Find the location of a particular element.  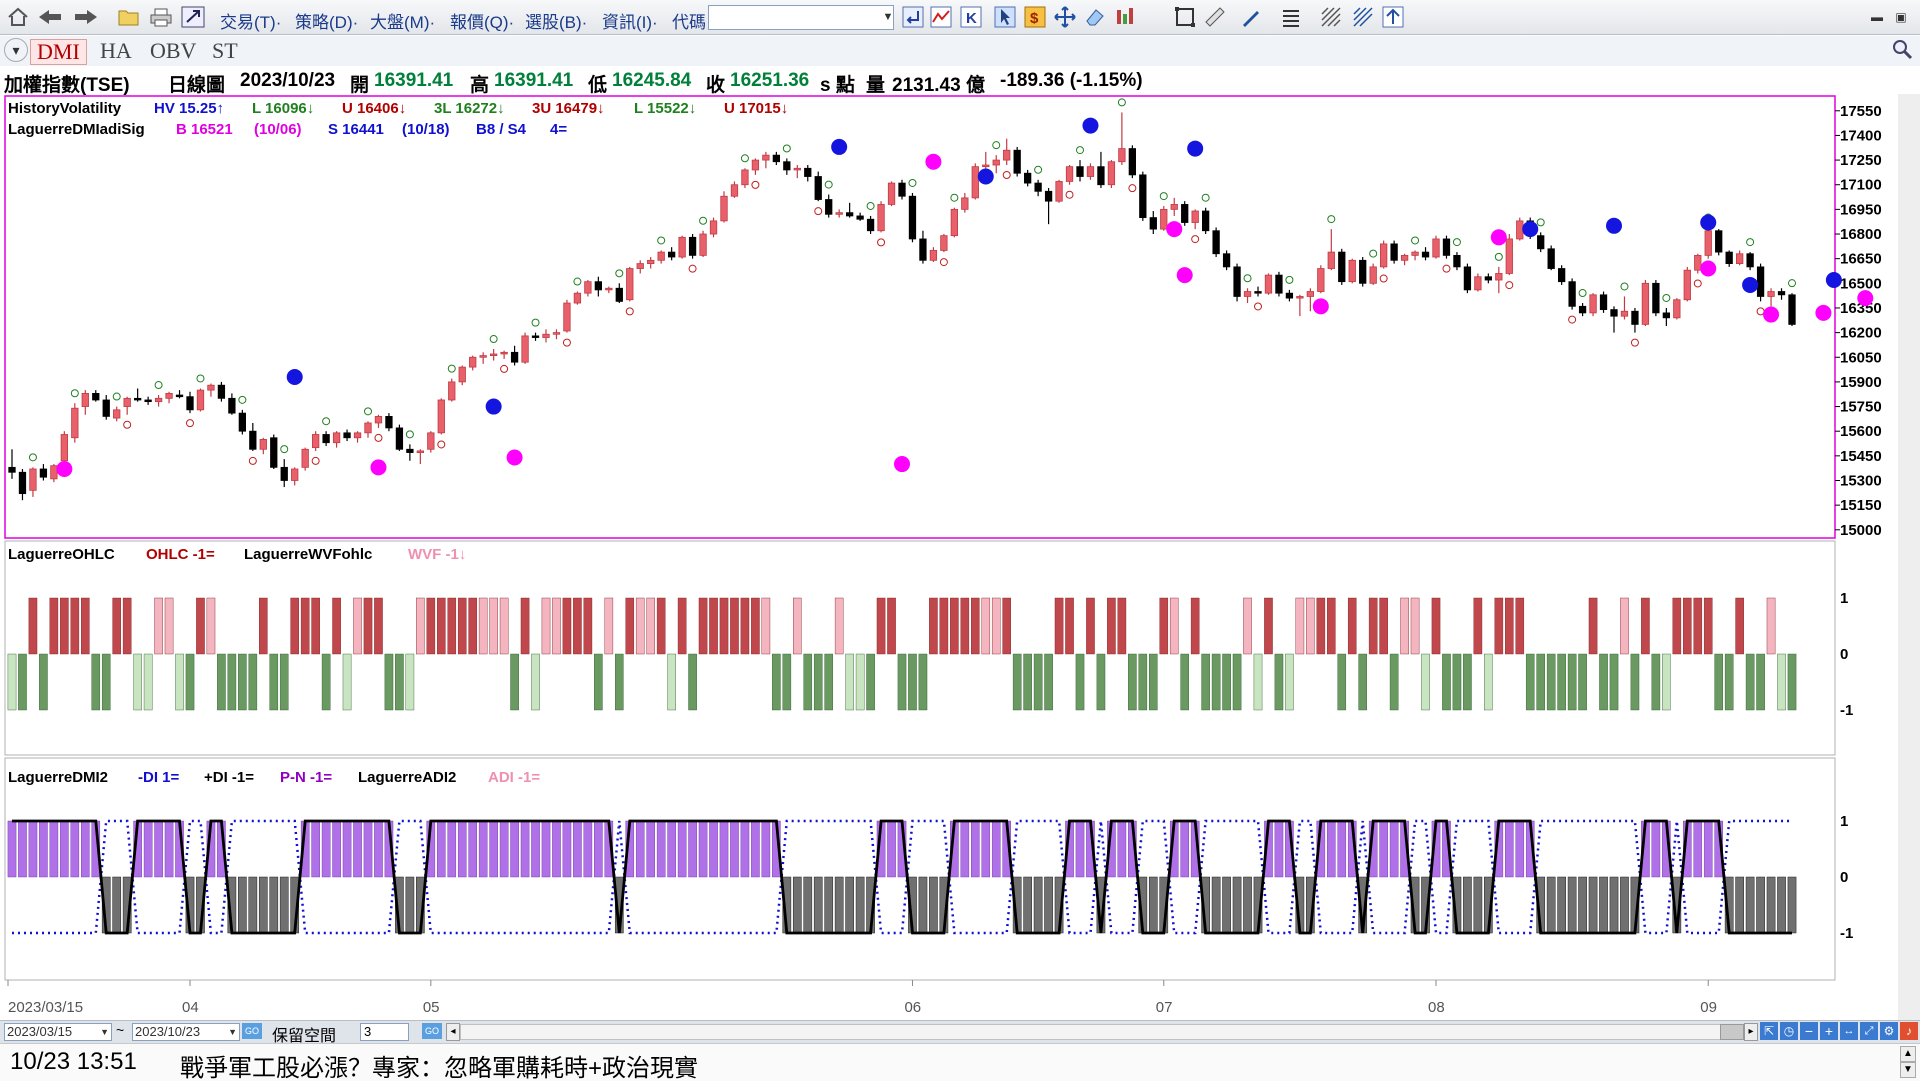

date-from-select: 2023/03/15 ▼ is located at coordinates (58, 1032).